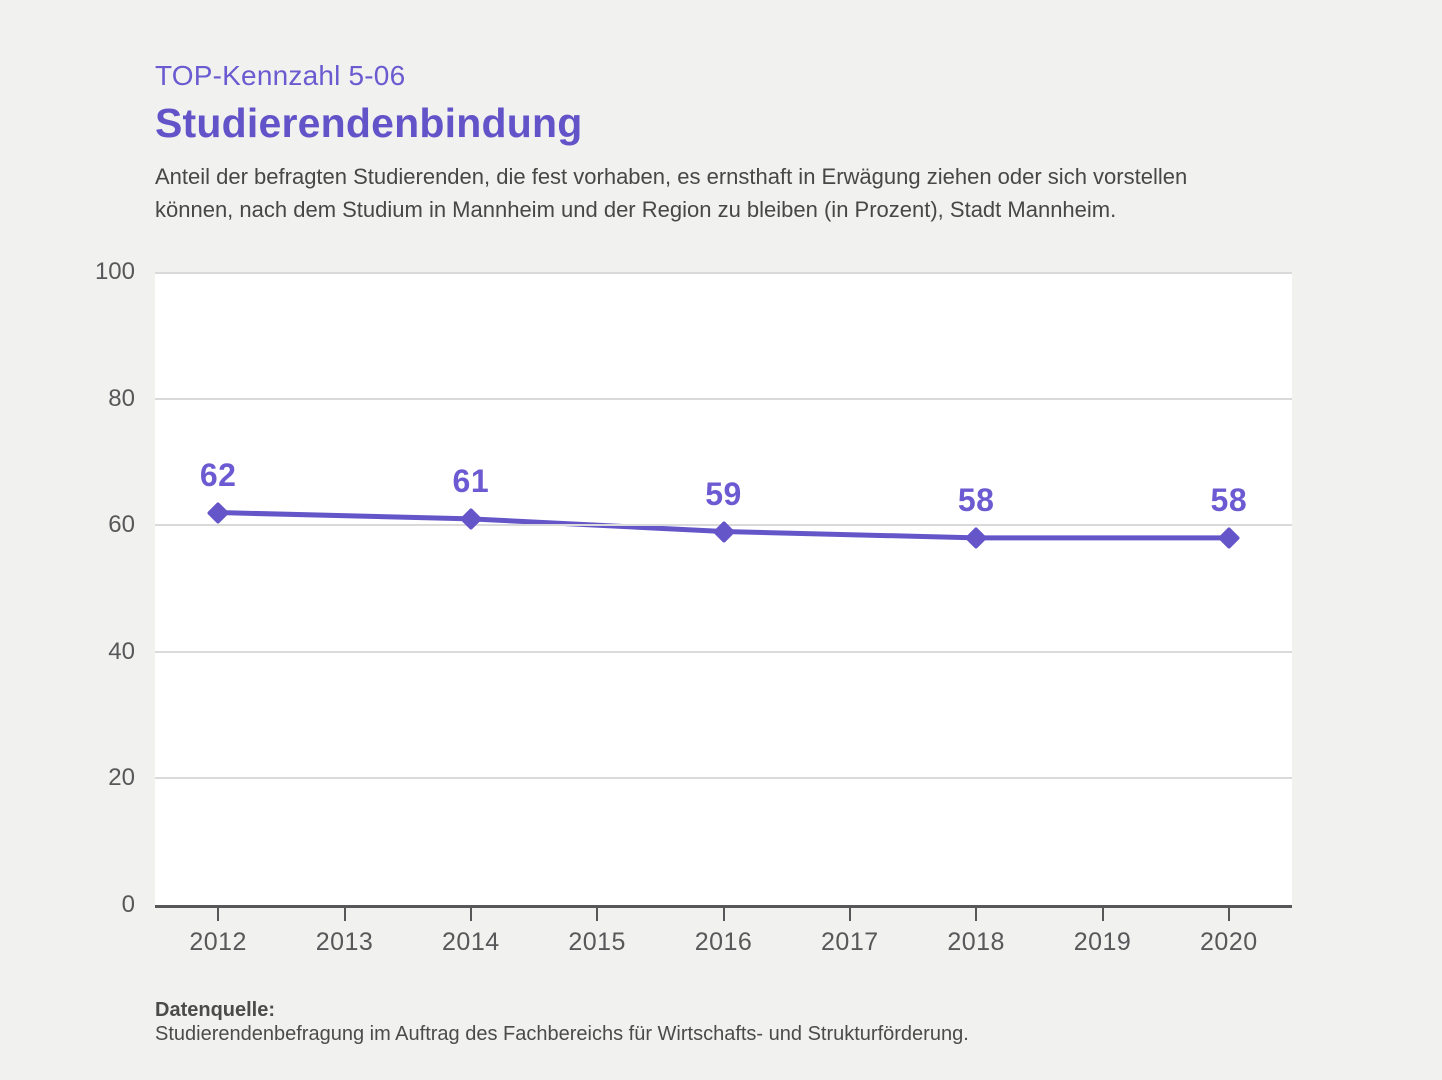 The width and height of the screenshot is (1442, 1080). I want to click on y-axis-tick-label: 20, so click(121, 778).